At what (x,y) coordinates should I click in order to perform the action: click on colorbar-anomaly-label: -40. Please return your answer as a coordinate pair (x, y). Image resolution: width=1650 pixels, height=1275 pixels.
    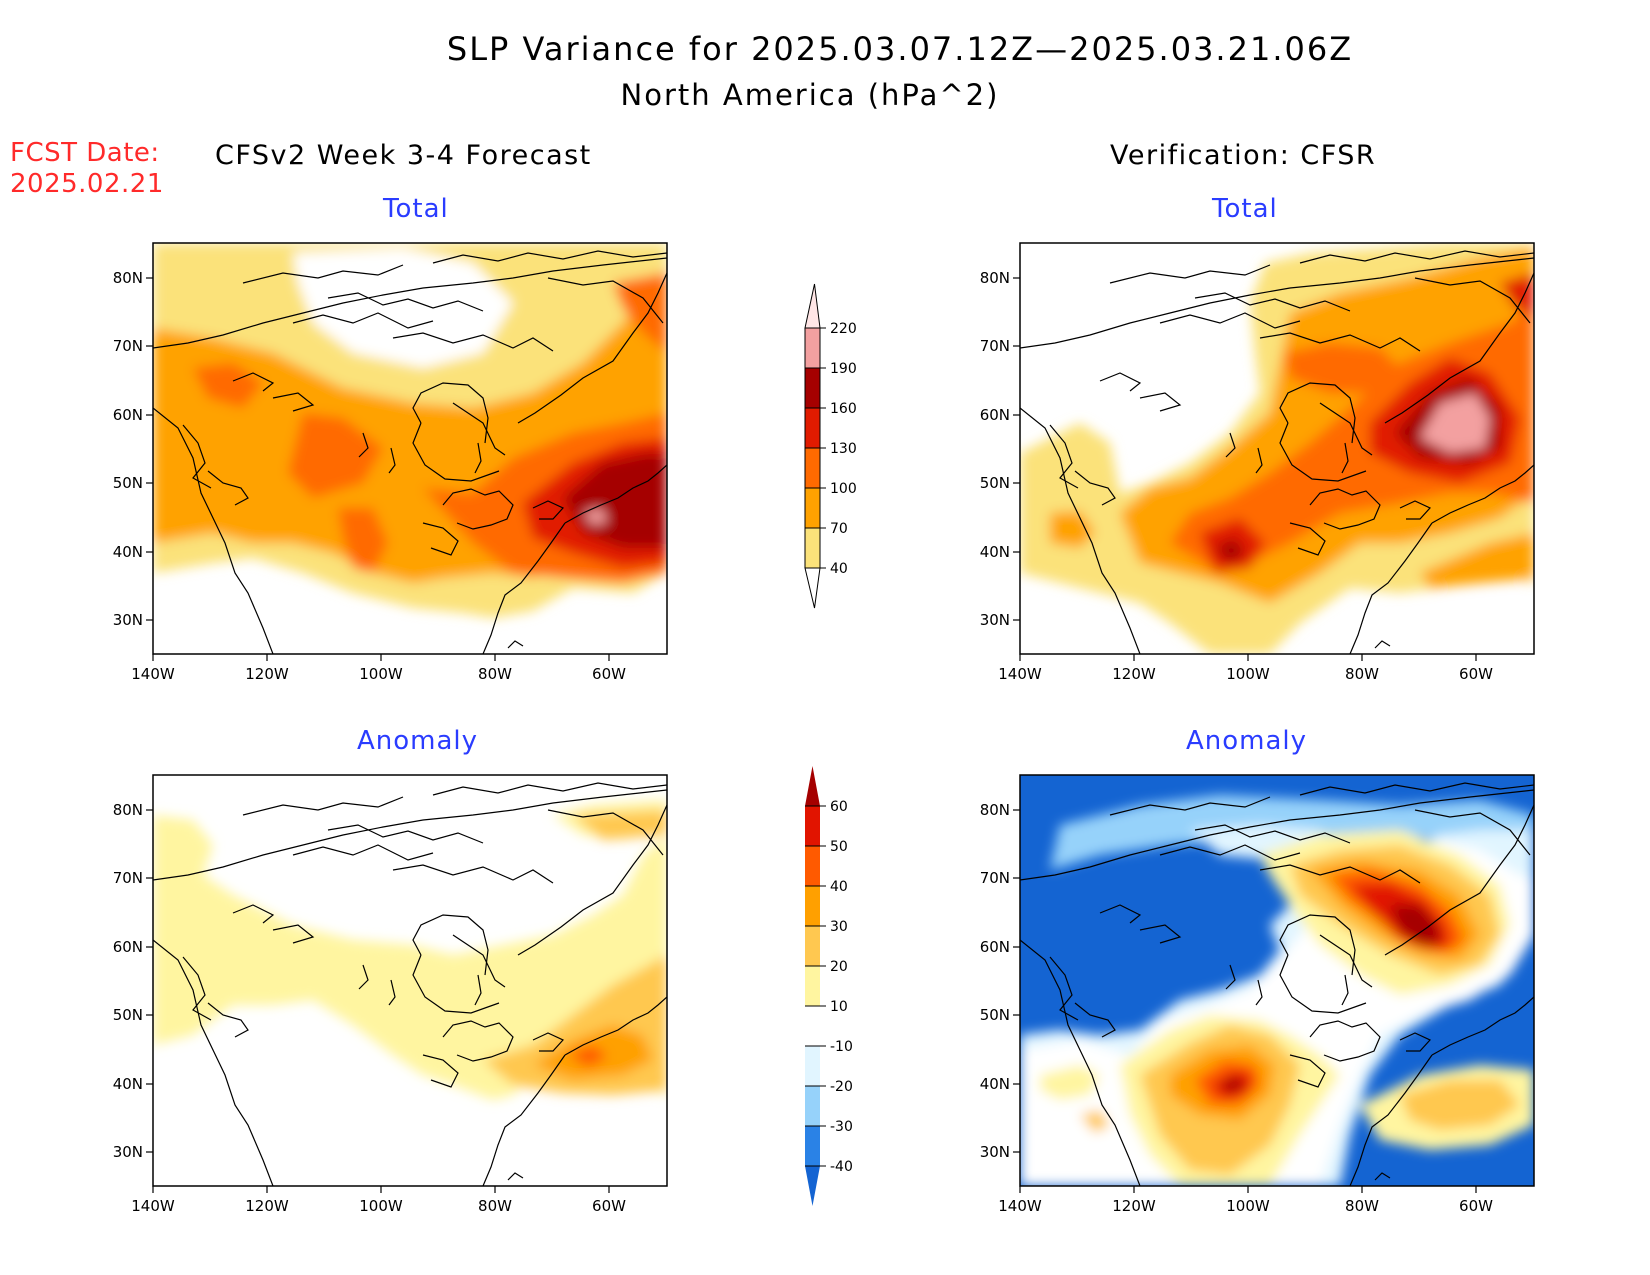
    Looking at the image, I should click on (841, 1167).